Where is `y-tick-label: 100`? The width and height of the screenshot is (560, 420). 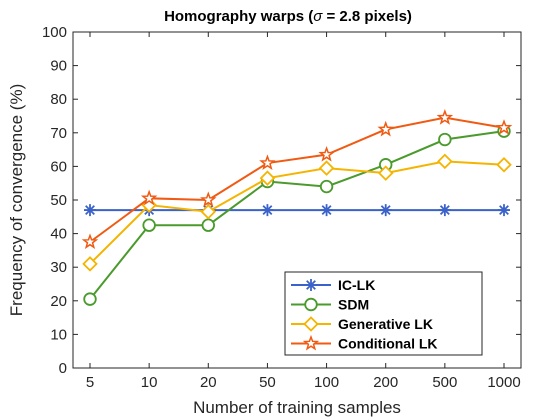 y-tick-label: 100 is located at coordinates (54, 32).